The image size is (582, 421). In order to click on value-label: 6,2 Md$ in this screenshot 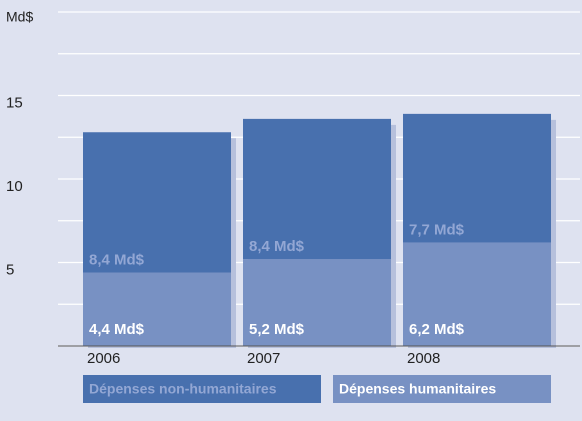, I will do `click(437, 329)`.